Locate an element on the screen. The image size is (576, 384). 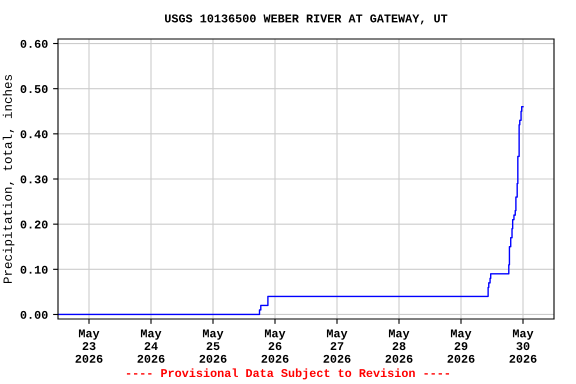
y-tick-label: 0.50 is located at coordinates (34, 89).